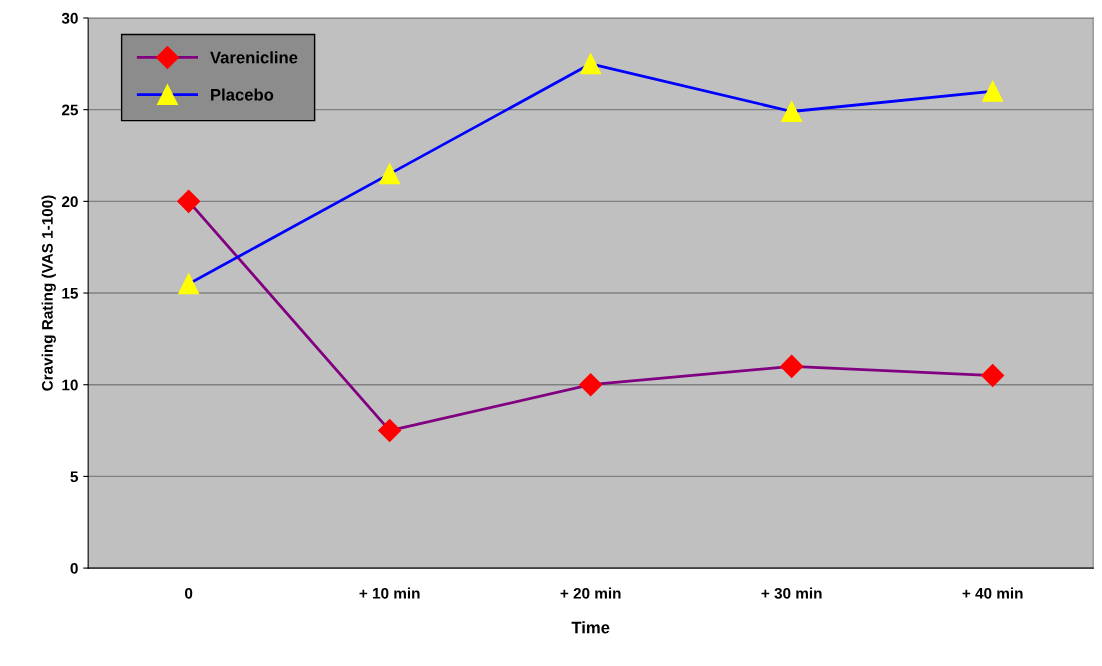  Describe the element at coordinates (69, 202) in the screenshot. I see `y-tick-label: 20` at that location.